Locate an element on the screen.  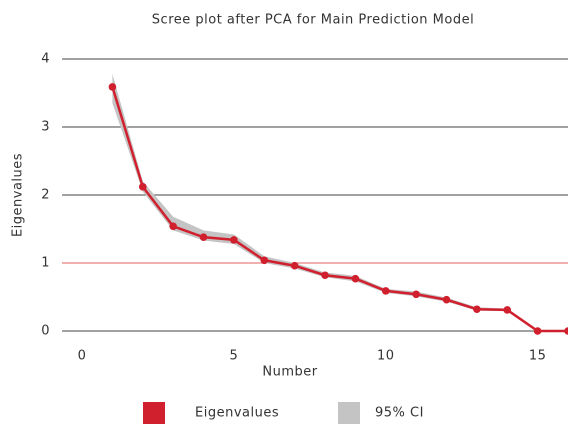
y-tick-label: 3 is located at coordinates (45, 127).